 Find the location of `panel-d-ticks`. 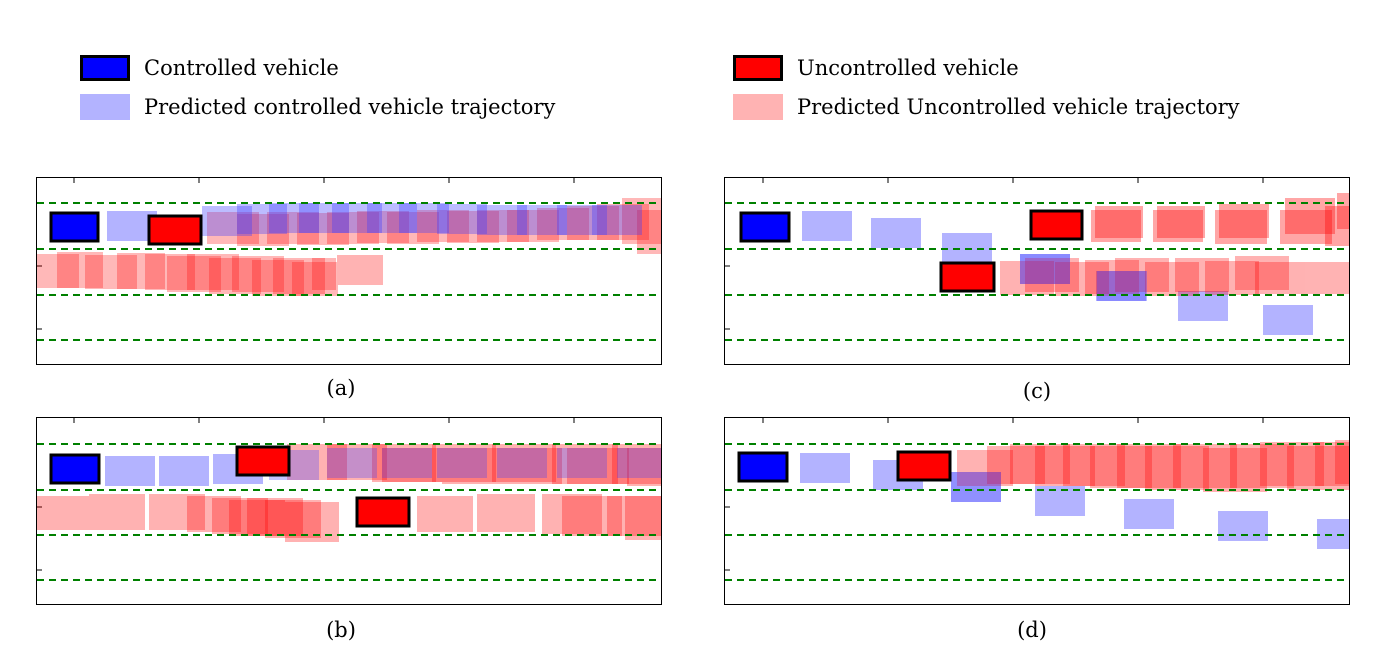

panel-d-ticks is located at coordinates (994, 494).